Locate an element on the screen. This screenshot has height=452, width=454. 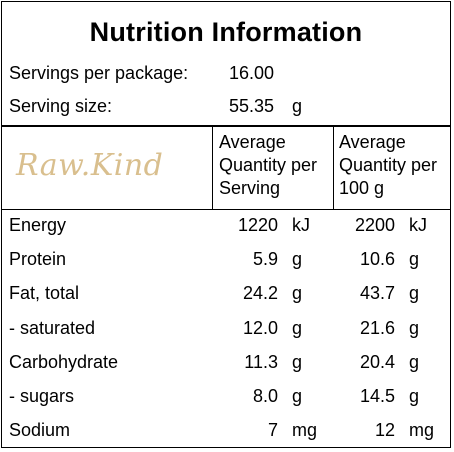
nutrient-per100-value: 20.4 is located at coordinates (377, 362).